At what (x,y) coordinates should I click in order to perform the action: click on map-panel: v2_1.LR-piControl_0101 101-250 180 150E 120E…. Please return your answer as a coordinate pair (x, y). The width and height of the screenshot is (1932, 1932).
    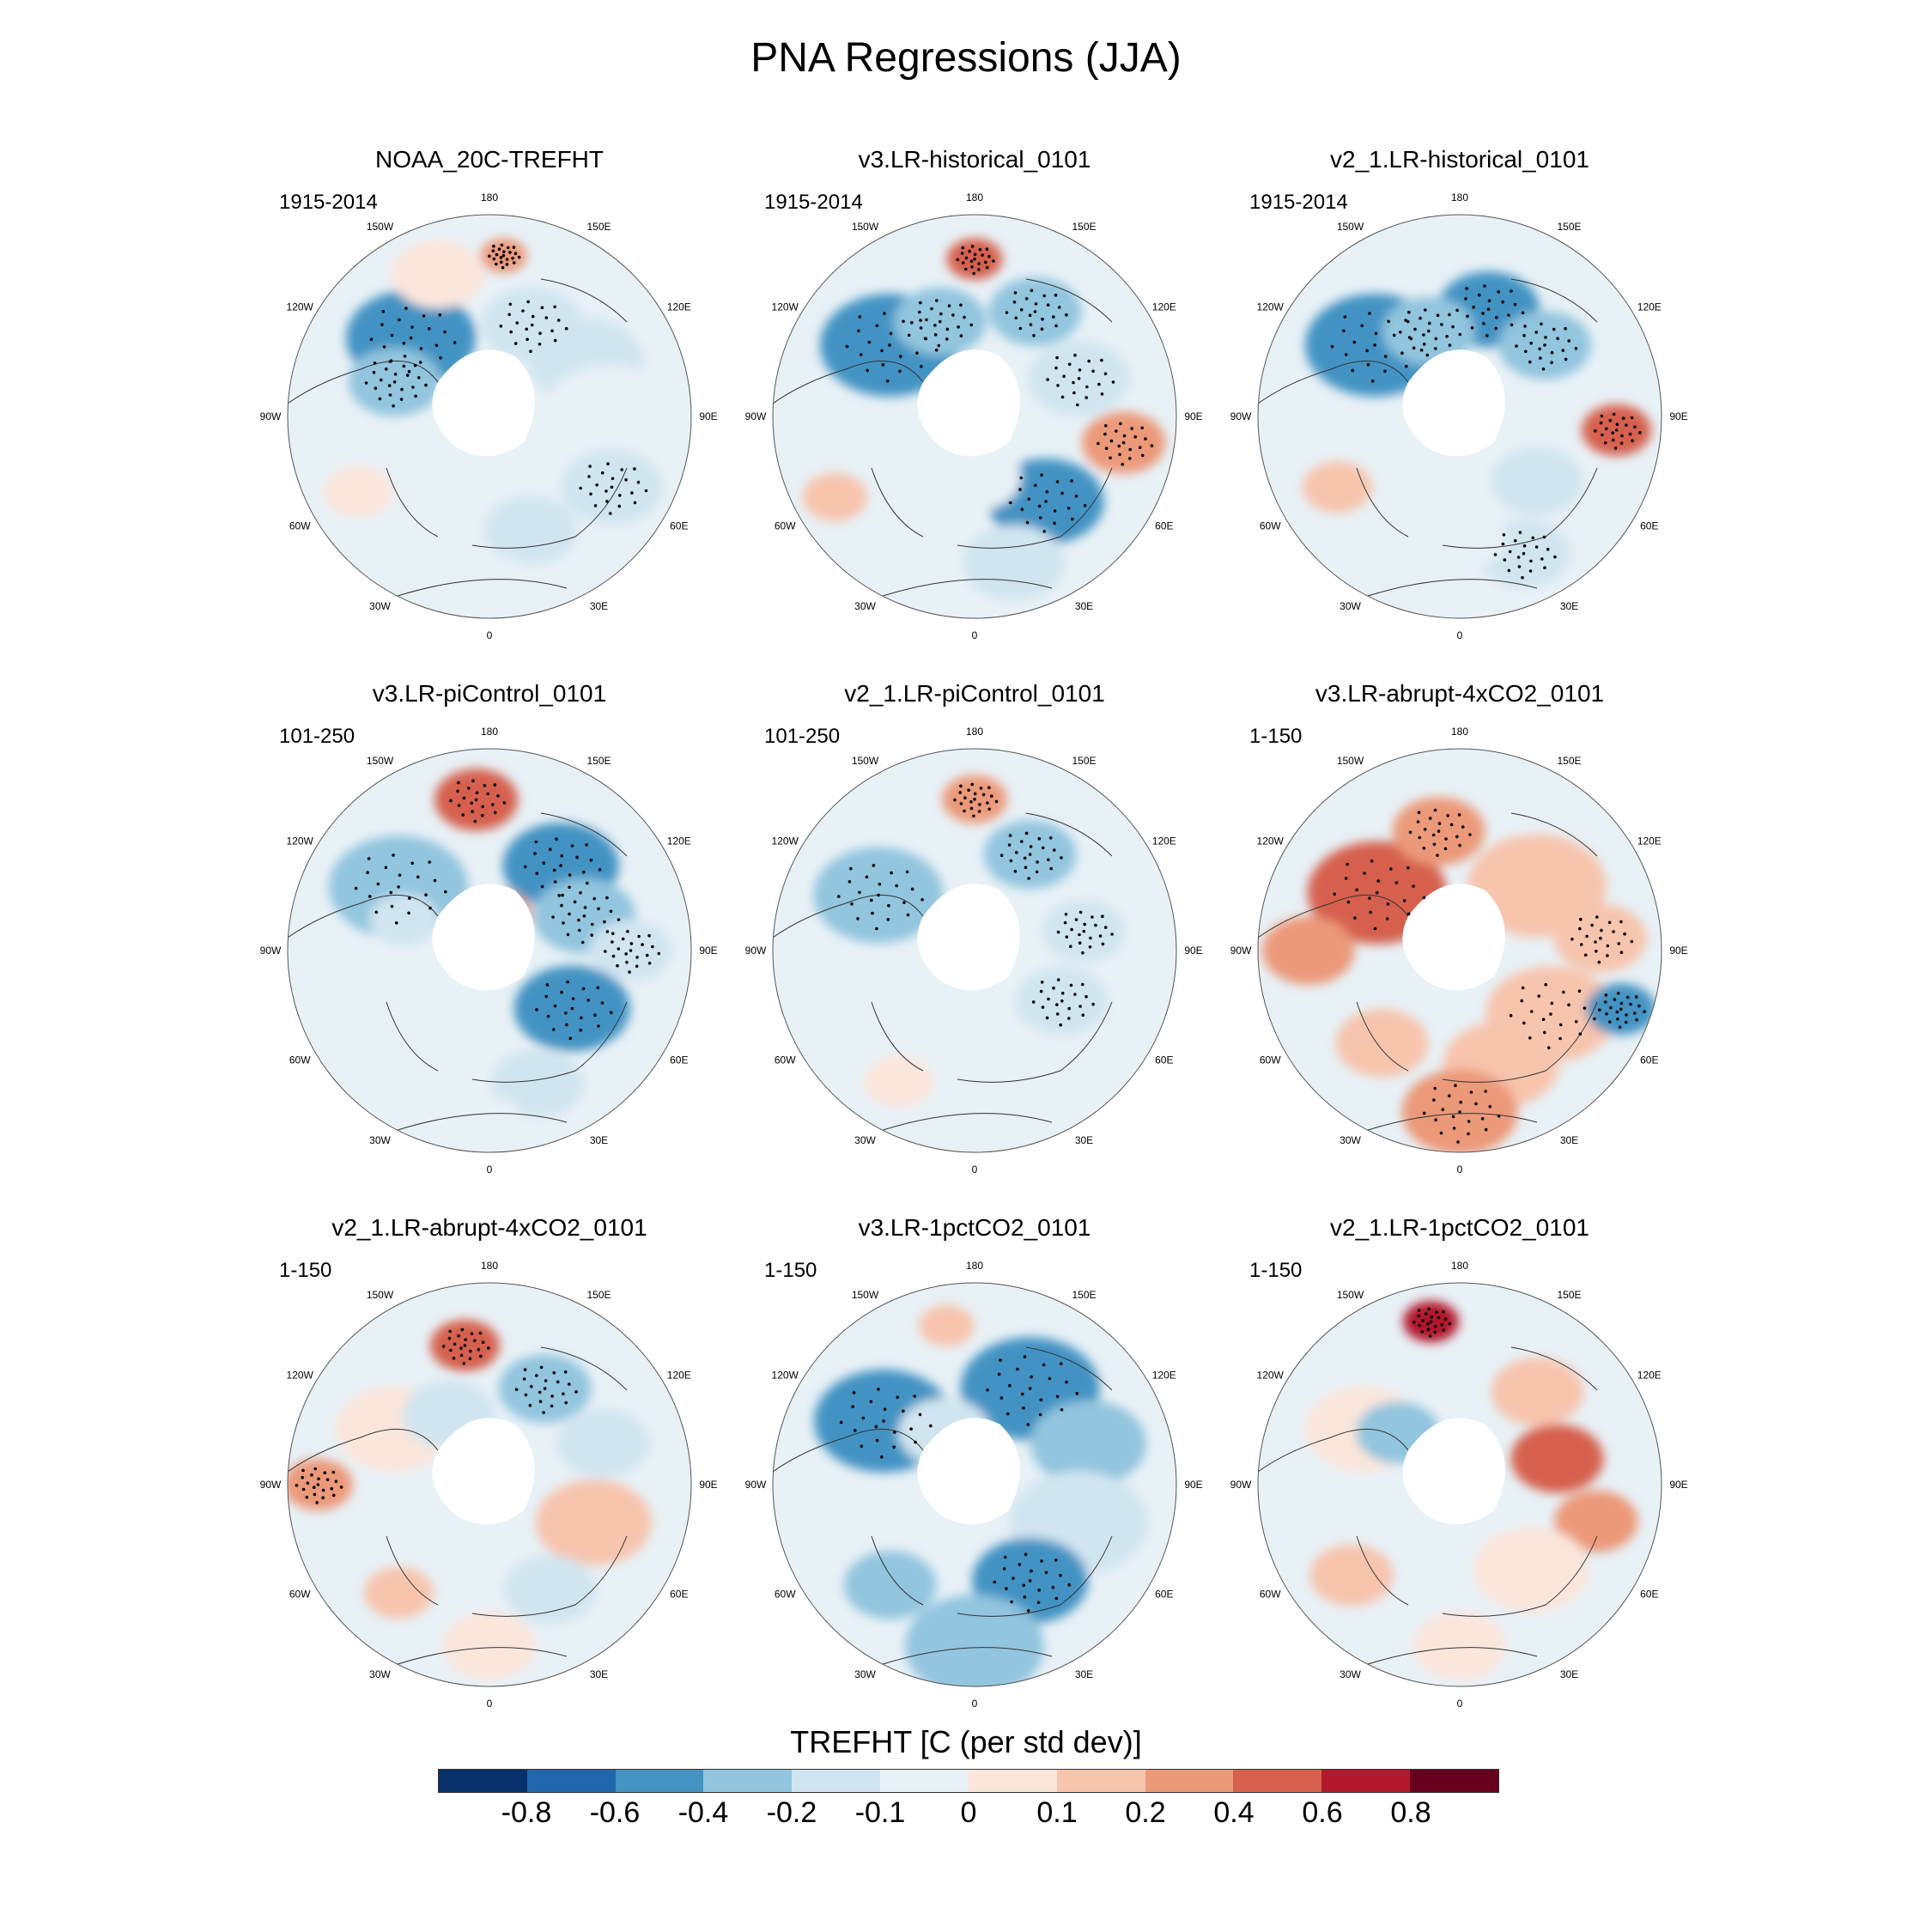
    Looking at the image, I should click on (974, 928).